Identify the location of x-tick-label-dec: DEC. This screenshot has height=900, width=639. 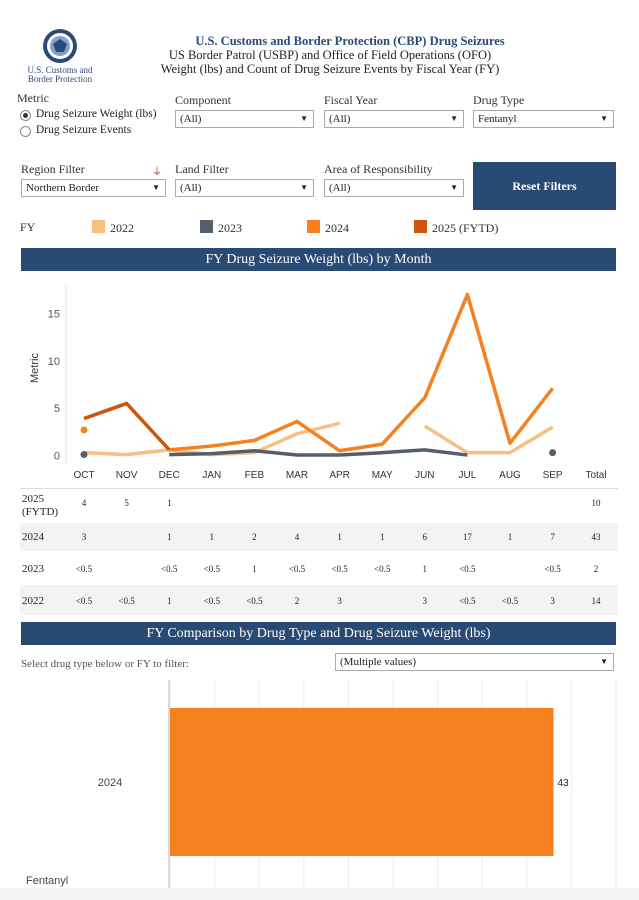
(169, 475).